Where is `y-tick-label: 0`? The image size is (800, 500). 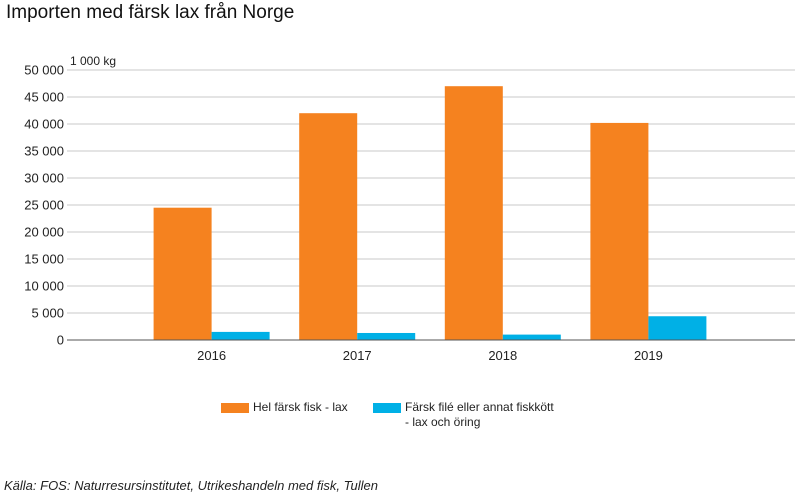 y-tick-label: 0 is located at coordinates (60, 340).